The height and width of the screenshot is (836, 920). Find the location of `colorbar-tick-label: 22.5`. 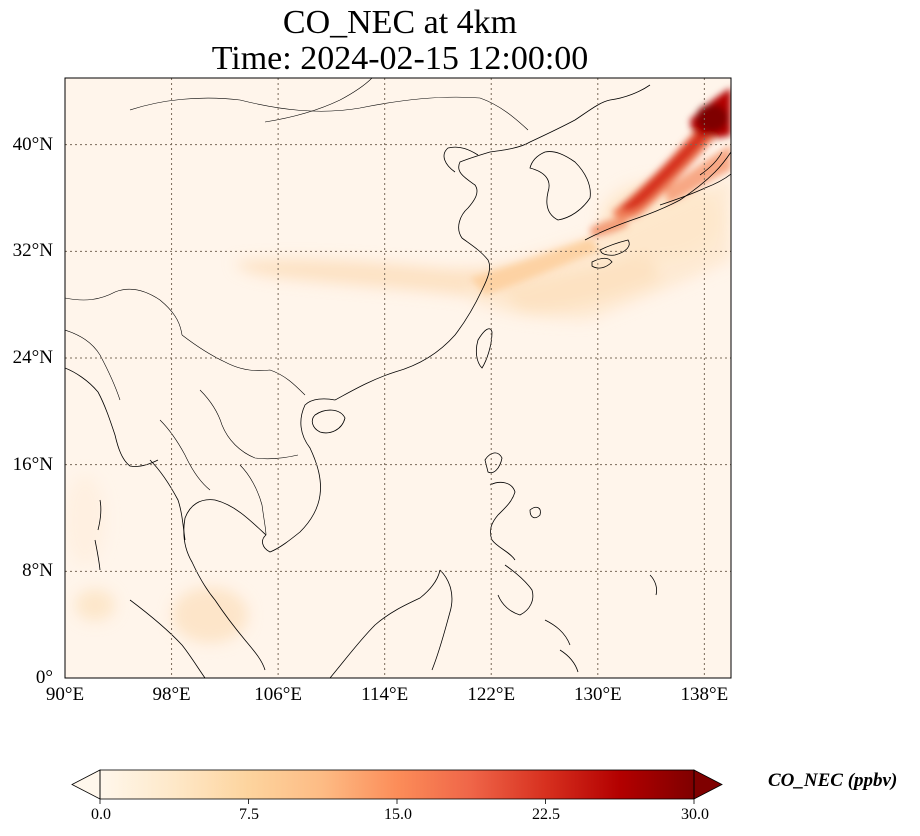

colorbar-tick-label: 22.5 is located at coordinates (546, 814).